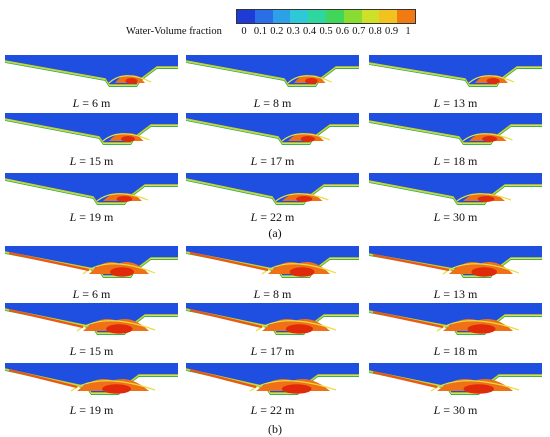  What do you see at coordinates (455, 351) in the screenshot?
I see `panel-caption: L = 18 m` at bounding box center [455, 351].